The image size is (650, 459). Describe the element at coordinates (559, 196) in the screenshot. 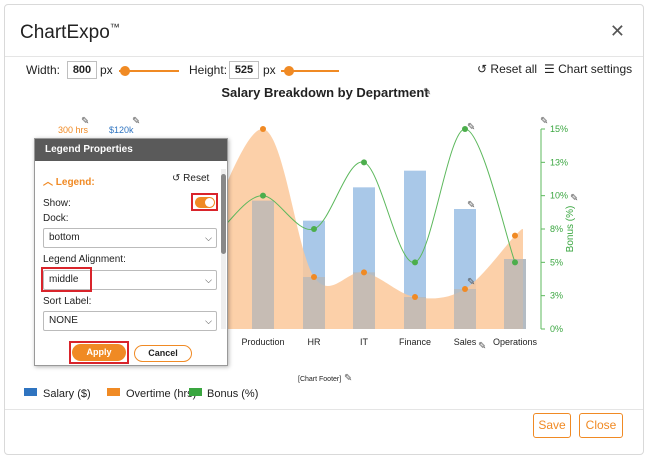

I see `right-tick-label: 10%` at that location.